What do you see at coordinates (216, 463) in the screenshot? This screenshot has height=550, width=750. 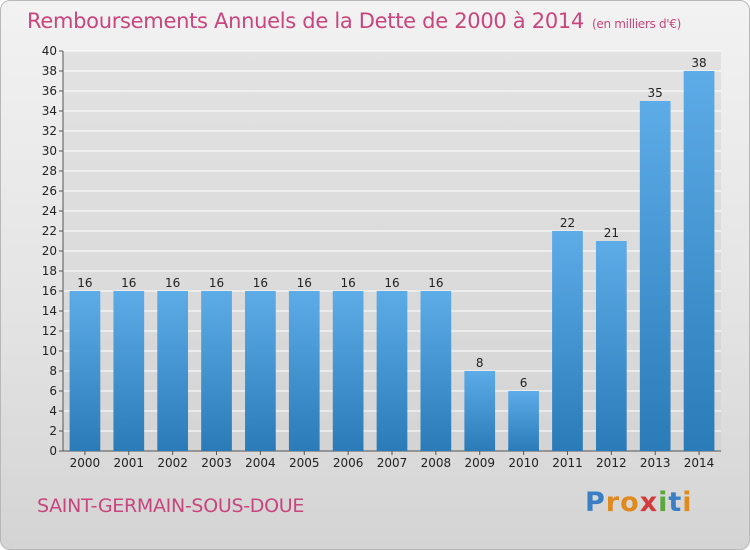 I see `x-tick-label: 2003` at bounding box center [216, 463].